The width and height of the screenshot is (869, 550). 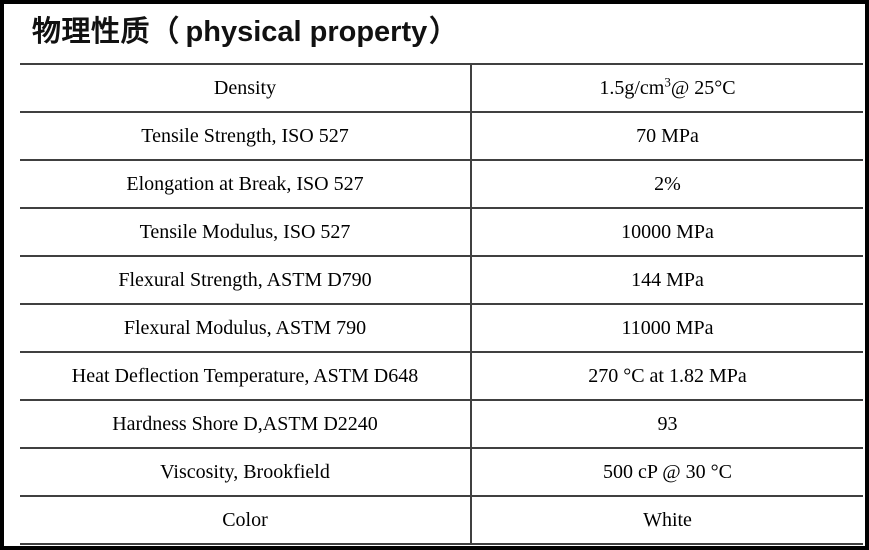 I want to click on table-row: Density 1.5g/cm3@ 25°C, so click(x=441, y=88).